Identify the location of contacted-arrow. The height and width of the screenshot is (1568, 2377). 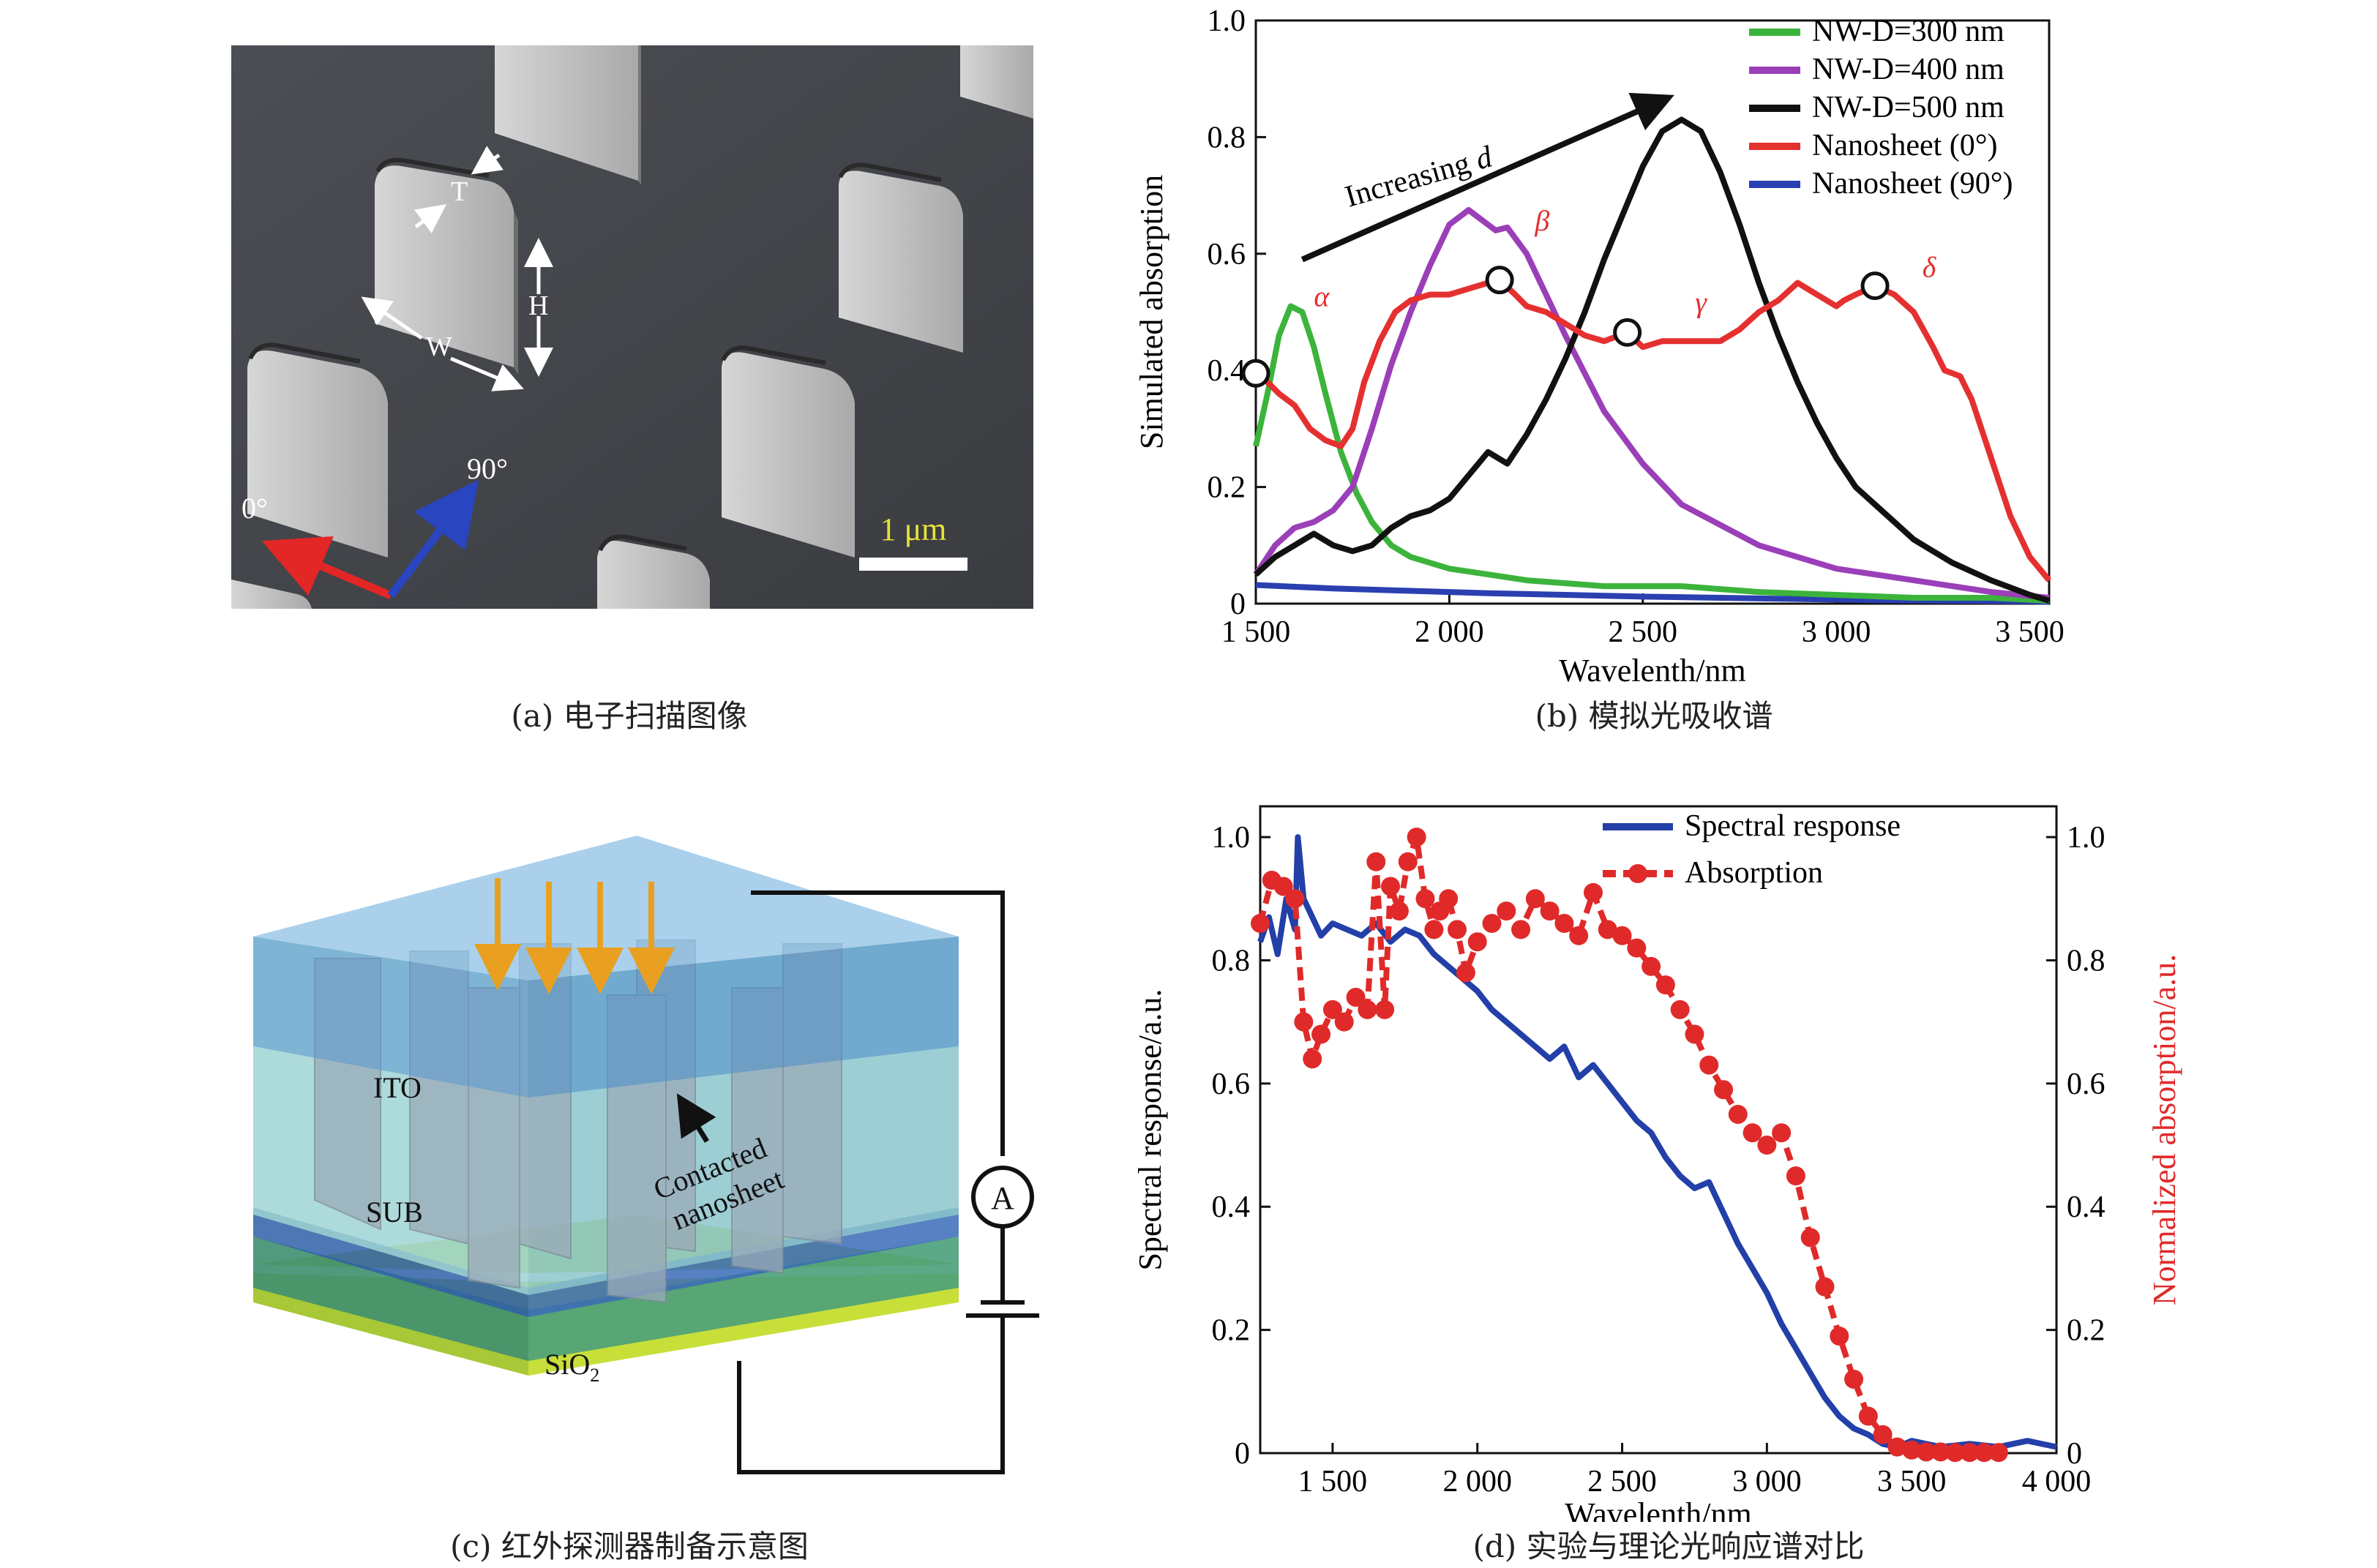
(696, 1118).